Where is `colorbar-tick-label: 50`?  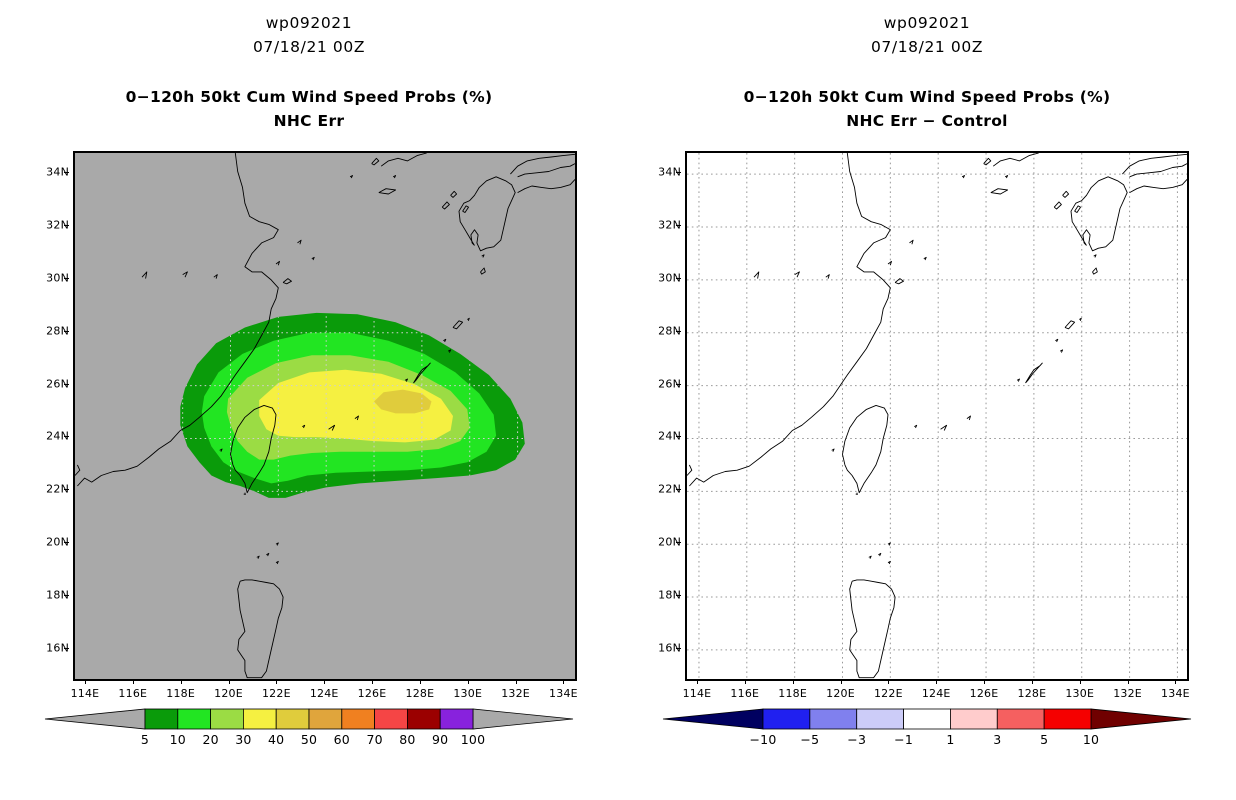 colorbar-tick-label: 50 is located at coordinates (309, 739).